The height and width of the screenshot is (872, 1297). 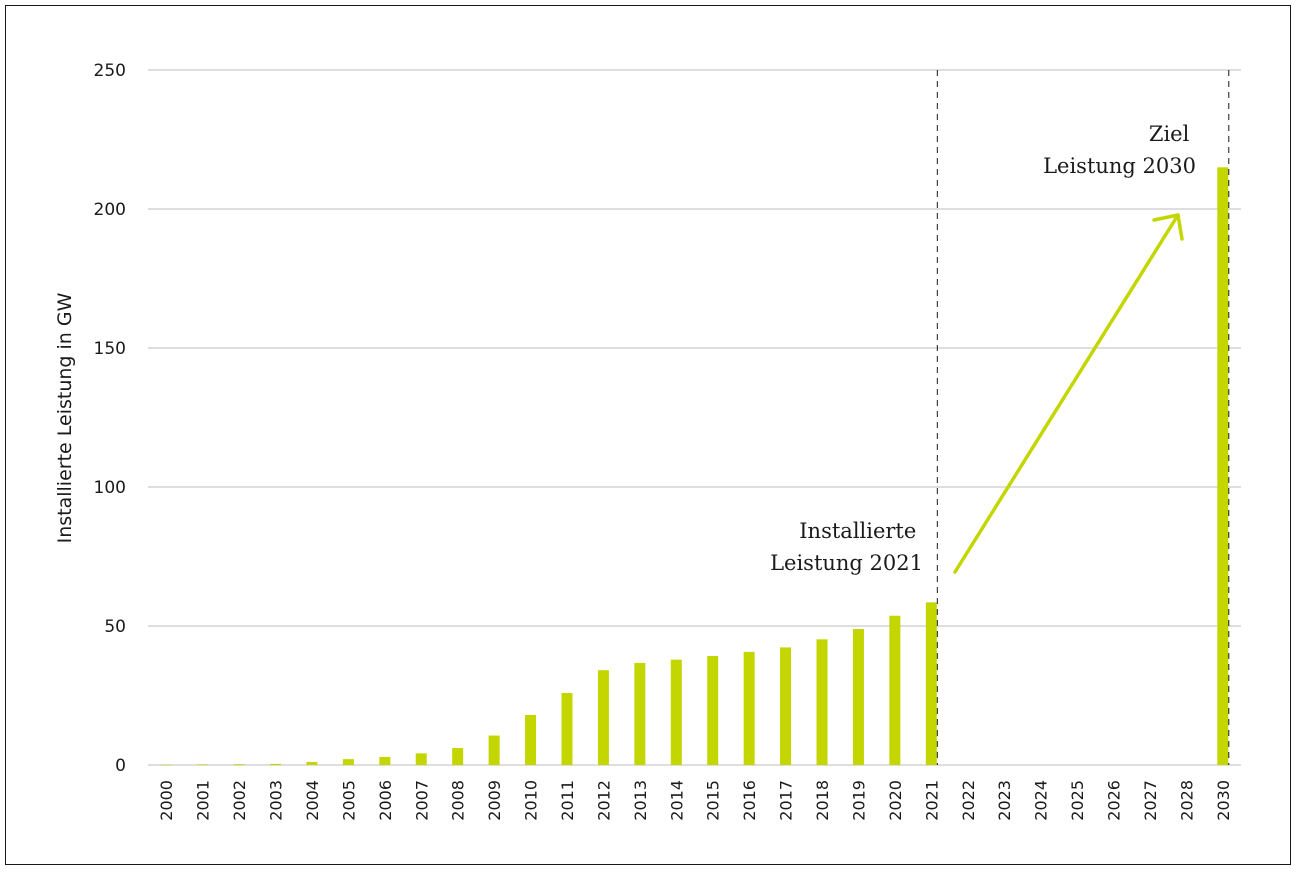 What do you see at coordinates (239, 764) in the screenshot?
I see `bar-2002` at bounding box center [239, 764].